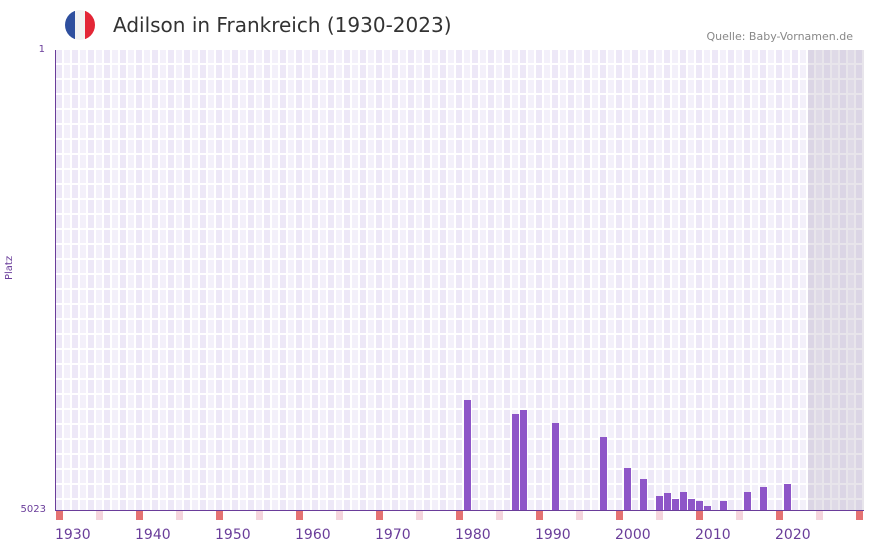  Describe the element at coordinates (691, 504) in the screenshot. I see `bar-2009` at that location.